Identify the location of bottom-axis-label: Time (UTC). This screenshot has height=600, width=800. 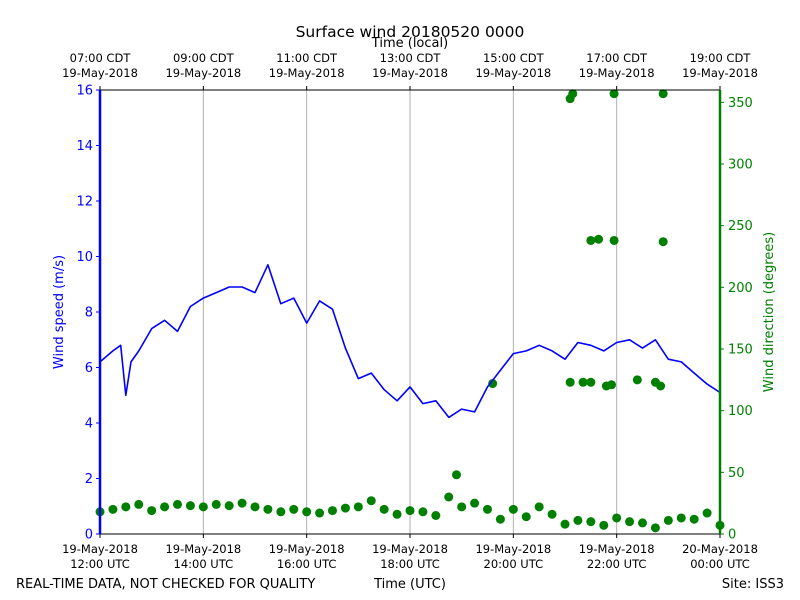
(409, 584).